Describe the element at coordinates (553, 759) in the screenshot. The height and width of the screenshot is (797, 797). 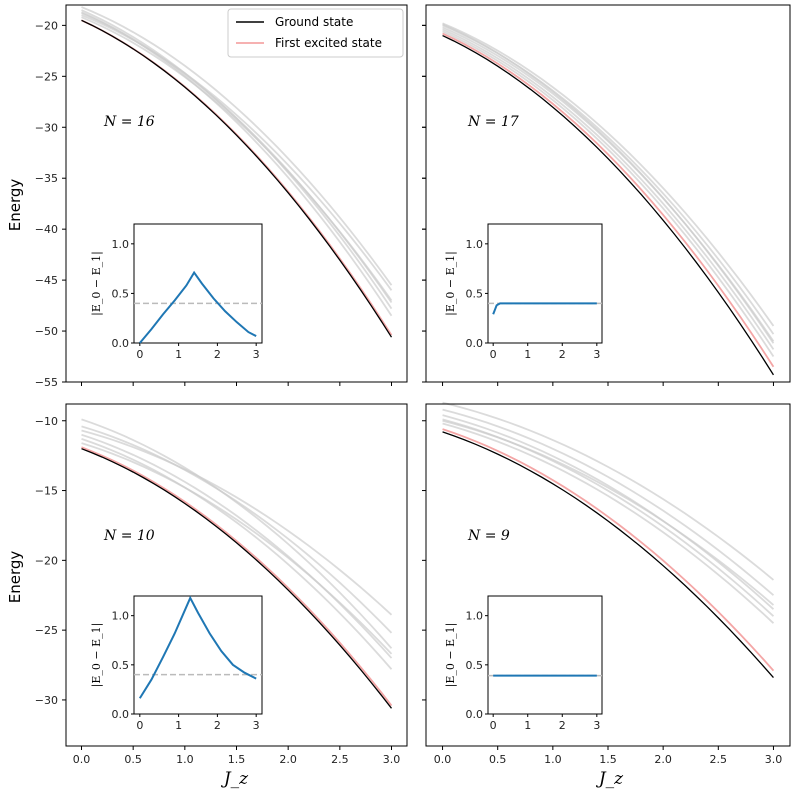
I see `x-tick-label: 1.0` at that location.